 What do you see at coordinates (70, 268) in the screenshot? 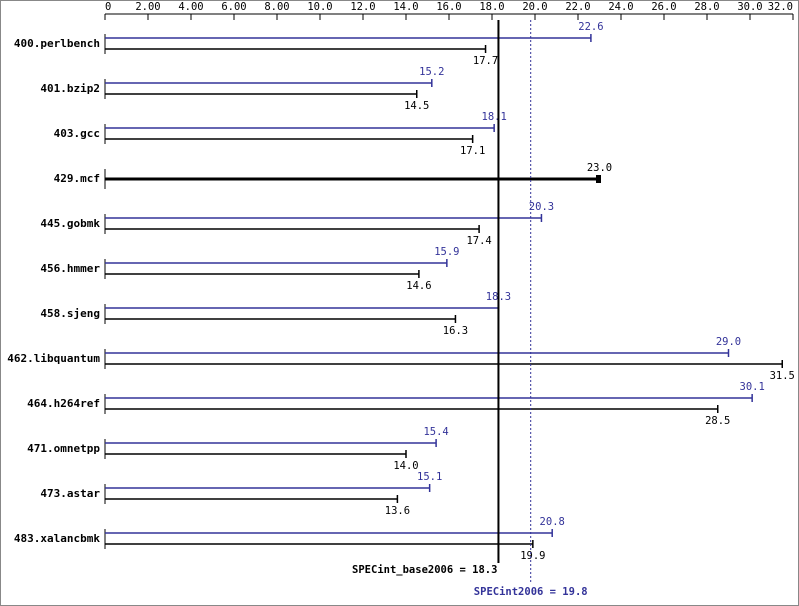
I see `category-label: 456.hmmer` at bounding box center [70, 268].